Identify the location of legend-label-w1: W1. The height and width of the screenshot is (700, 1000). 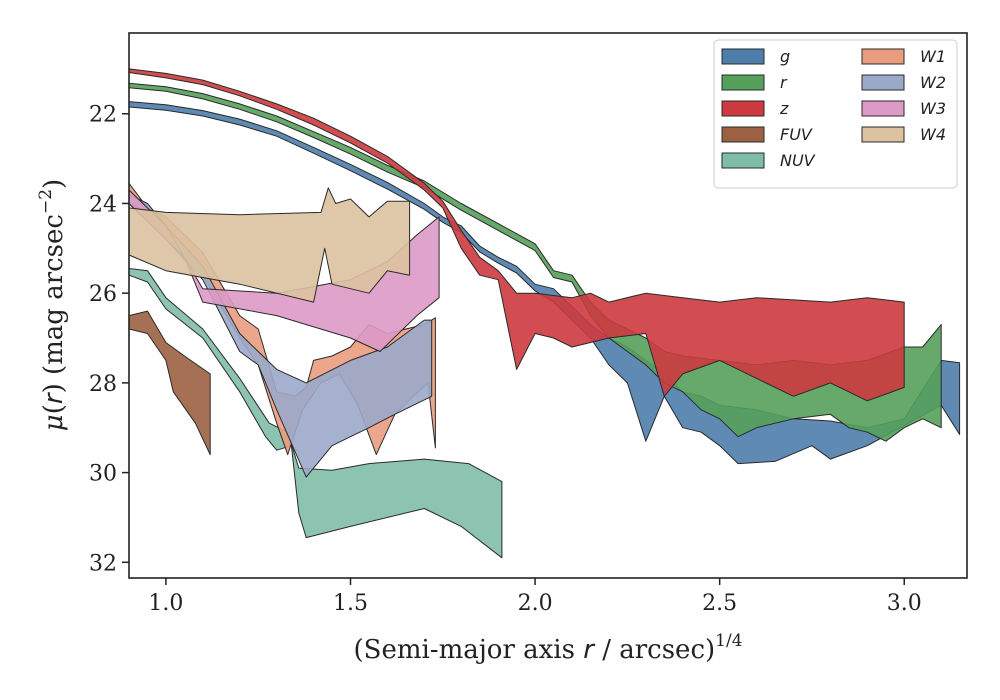
(933, 56).